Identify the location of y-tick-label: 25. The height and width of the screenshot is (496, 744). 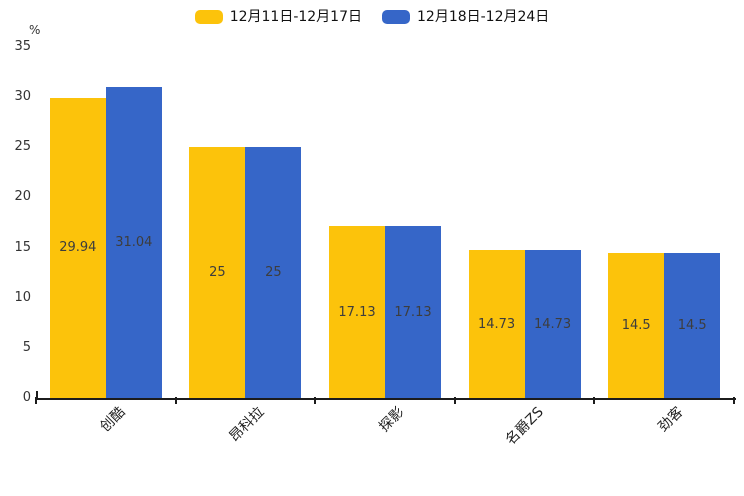
(22, 147).